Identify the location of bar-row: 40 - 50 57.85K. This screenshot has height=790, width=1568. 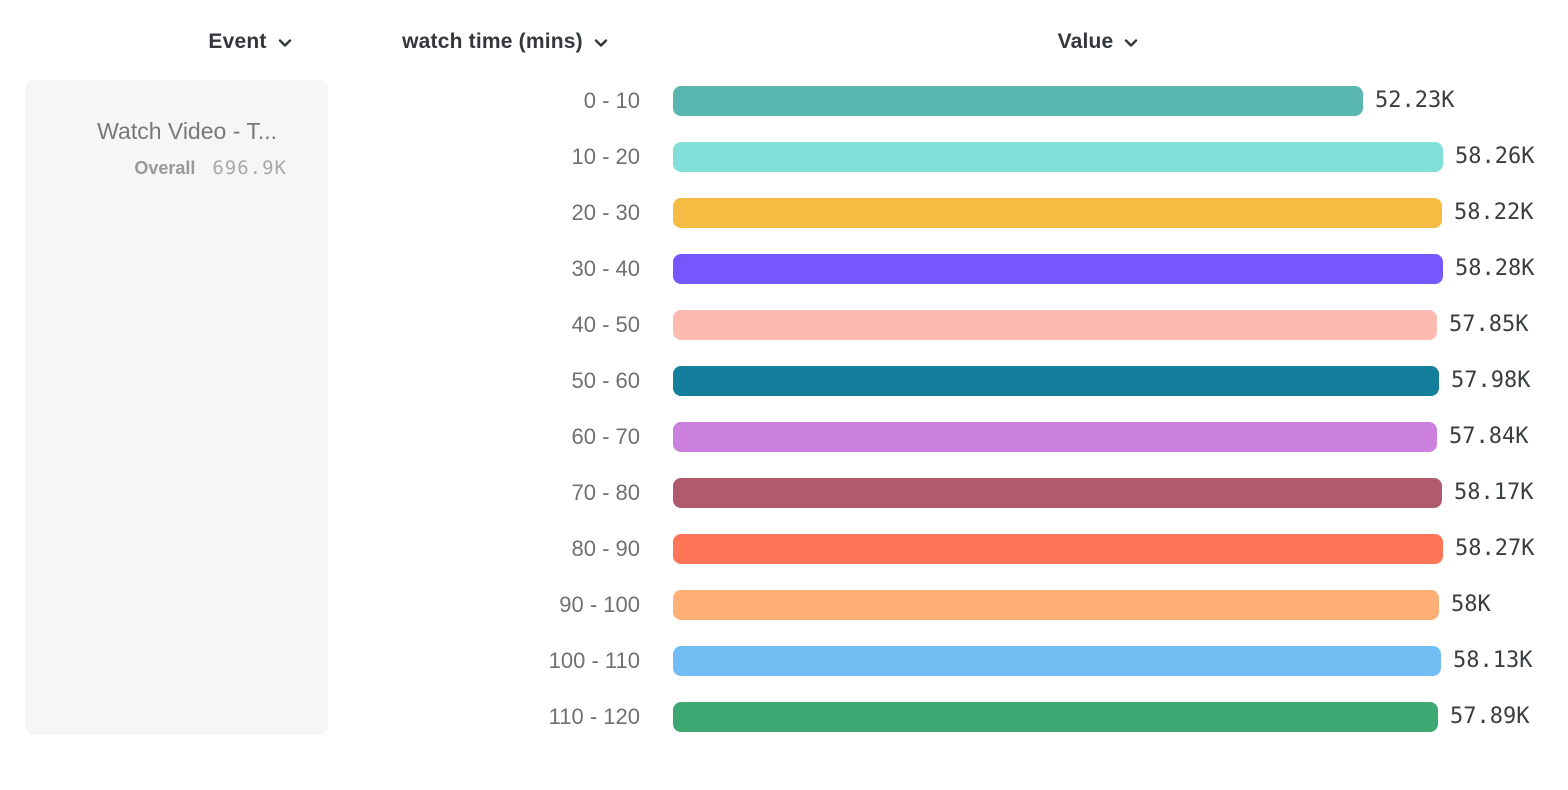
(784, 325).